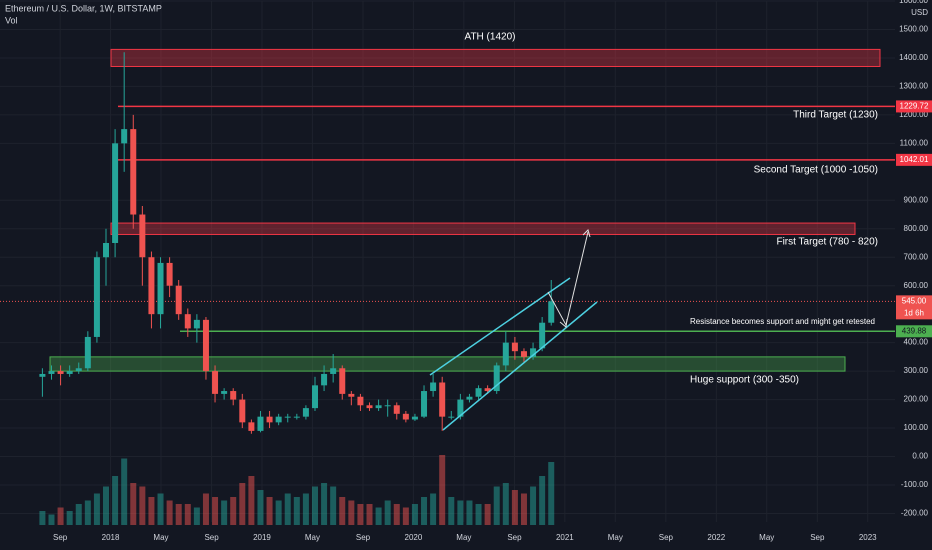 The width and height of the screenshot is (932, 550). Describe the element at coordinates (913, 57) in the screenshot. I see `y-tick-label: 1400.00` at that location.